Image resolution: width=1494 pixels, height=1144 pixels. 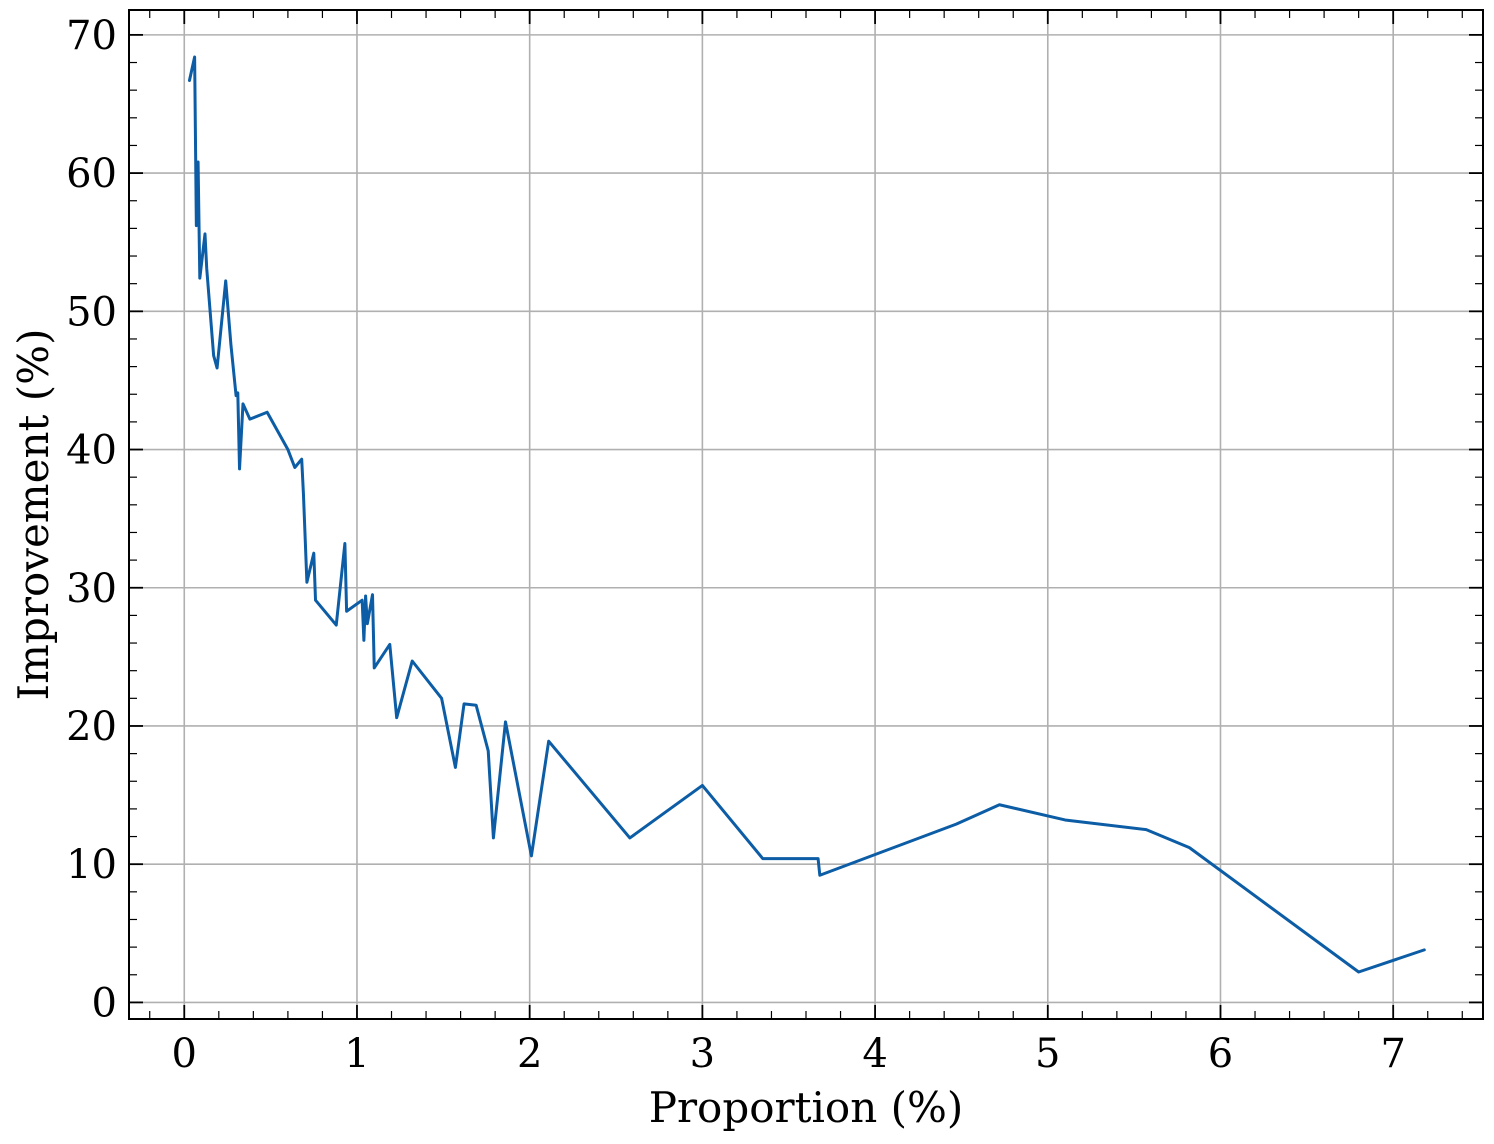 I want to click on x-tick-label: 4, so click(x=874, y=1054).